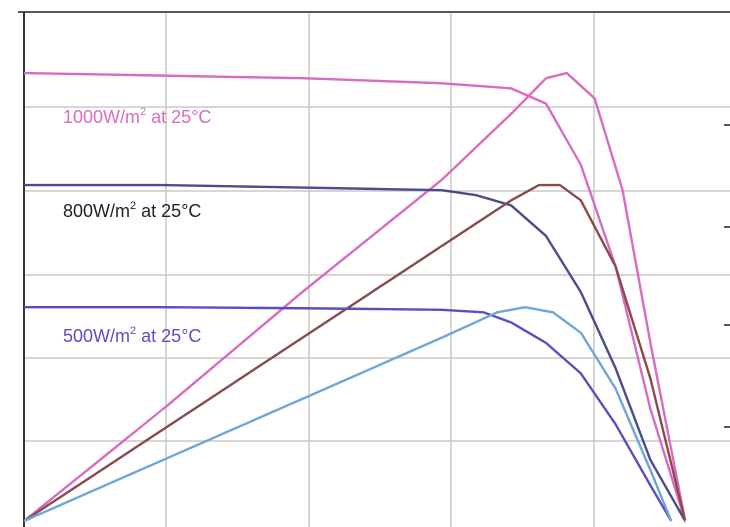 This screenshot has height=527, width=730. What do you see at coordinates (143, 112) in the screenshot?
I see `legend-label-1000-sup: 2` at bounding box center [143, 112].